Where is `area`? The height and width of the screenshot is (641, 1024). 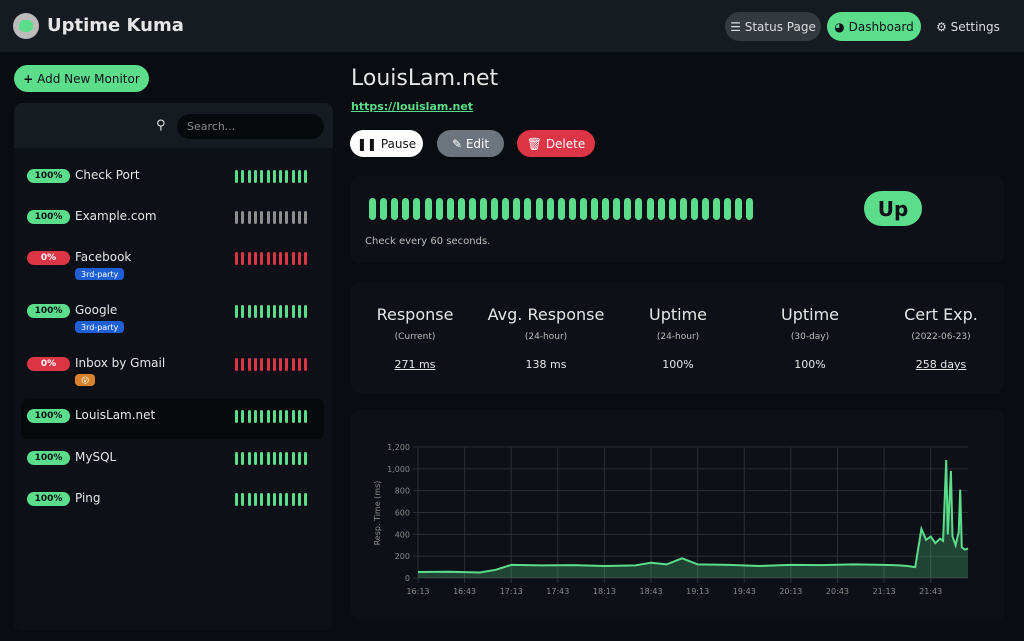
area is located at coordinates (693, 519).